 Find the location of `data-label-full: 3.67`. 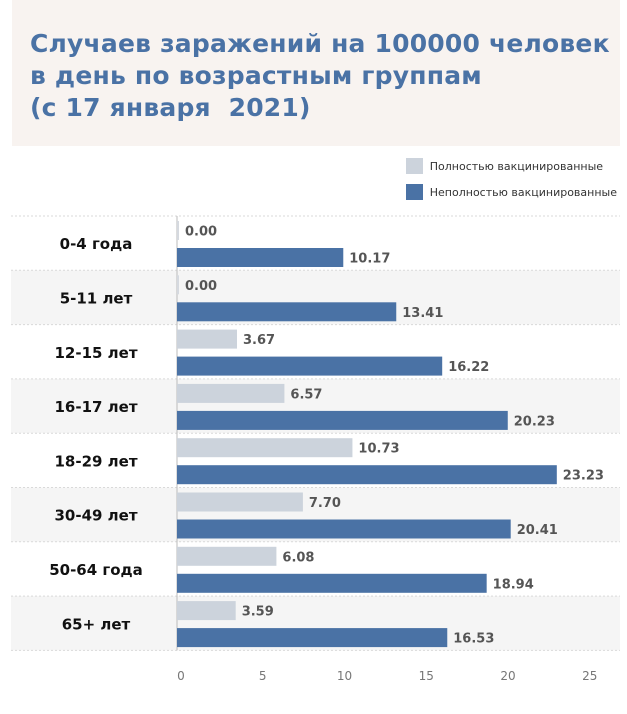

data-label-full: 3.67 is located at coordinates (259, 340).